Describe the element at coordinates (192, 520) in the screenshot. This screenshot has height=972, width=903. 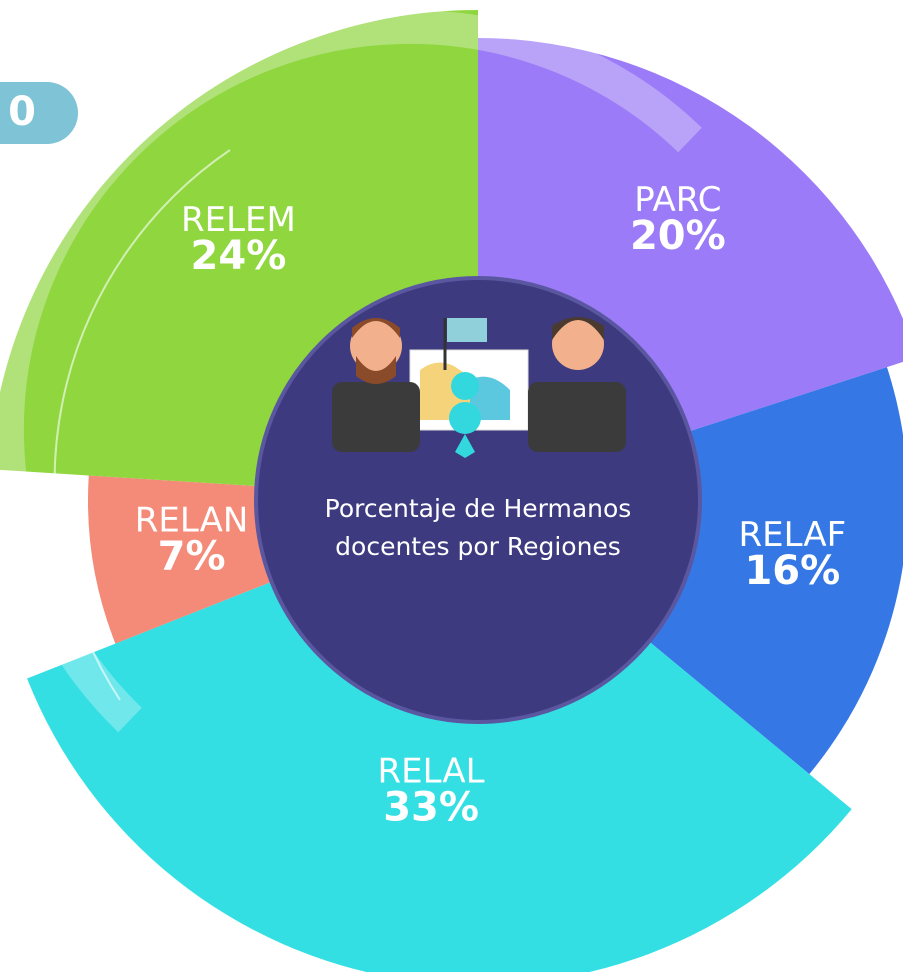
I see `segment-label: RELAN` at that location.